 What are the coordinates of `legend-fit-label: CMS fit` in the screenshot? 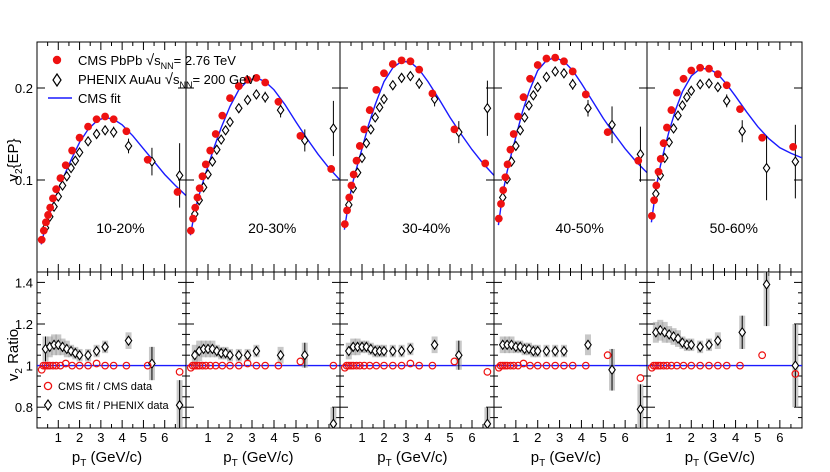 It's located at (99, 98).